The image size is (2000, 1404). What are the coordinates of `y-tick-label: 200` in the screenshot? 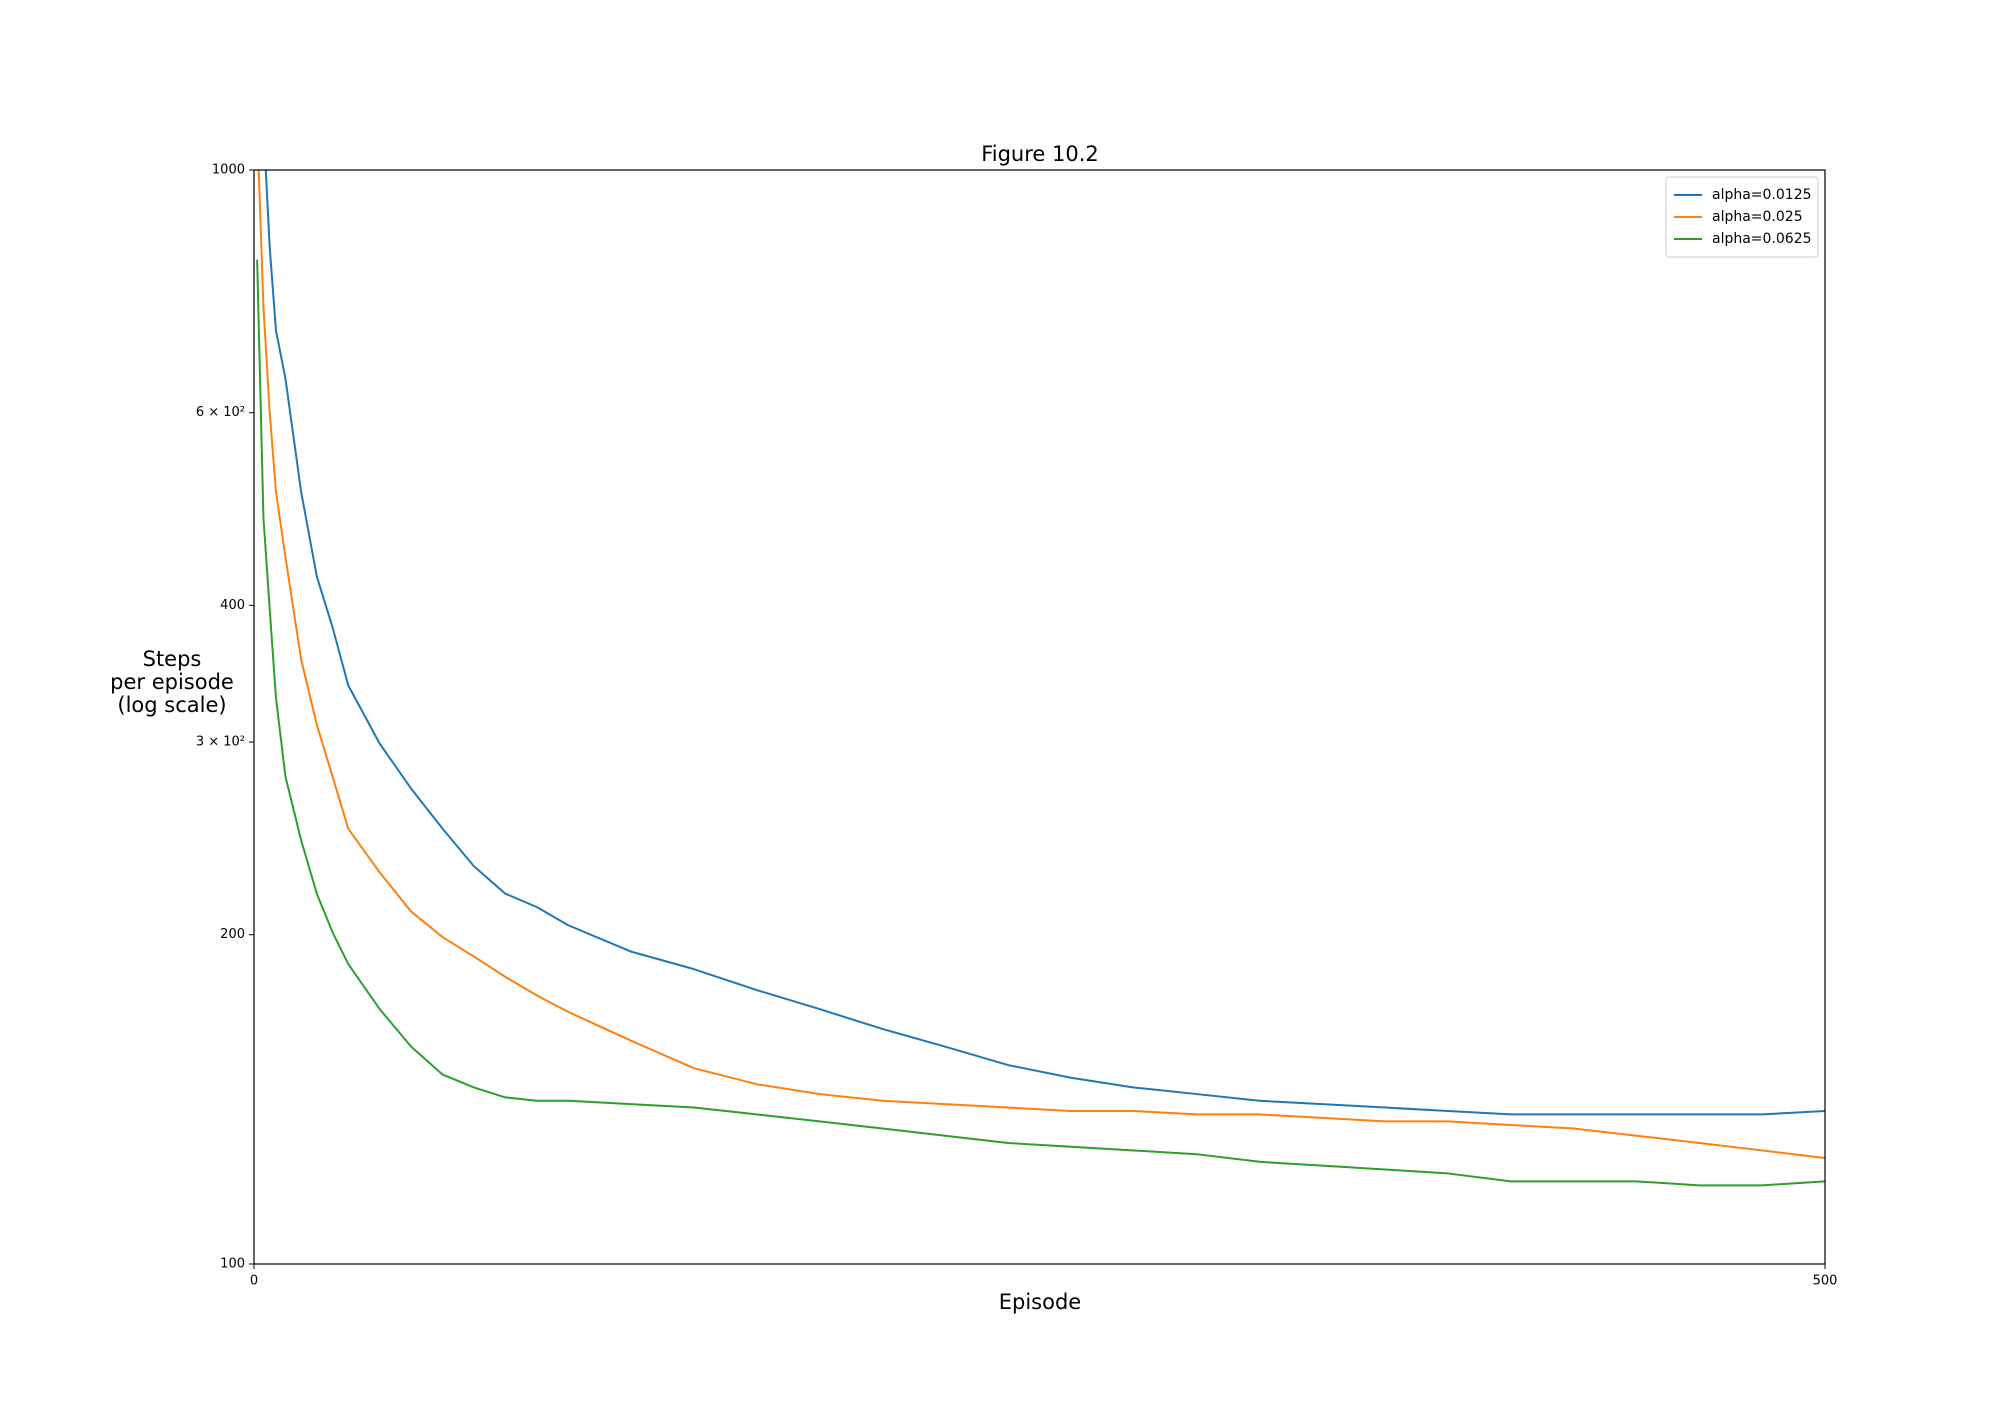 It's located at (232, 934).